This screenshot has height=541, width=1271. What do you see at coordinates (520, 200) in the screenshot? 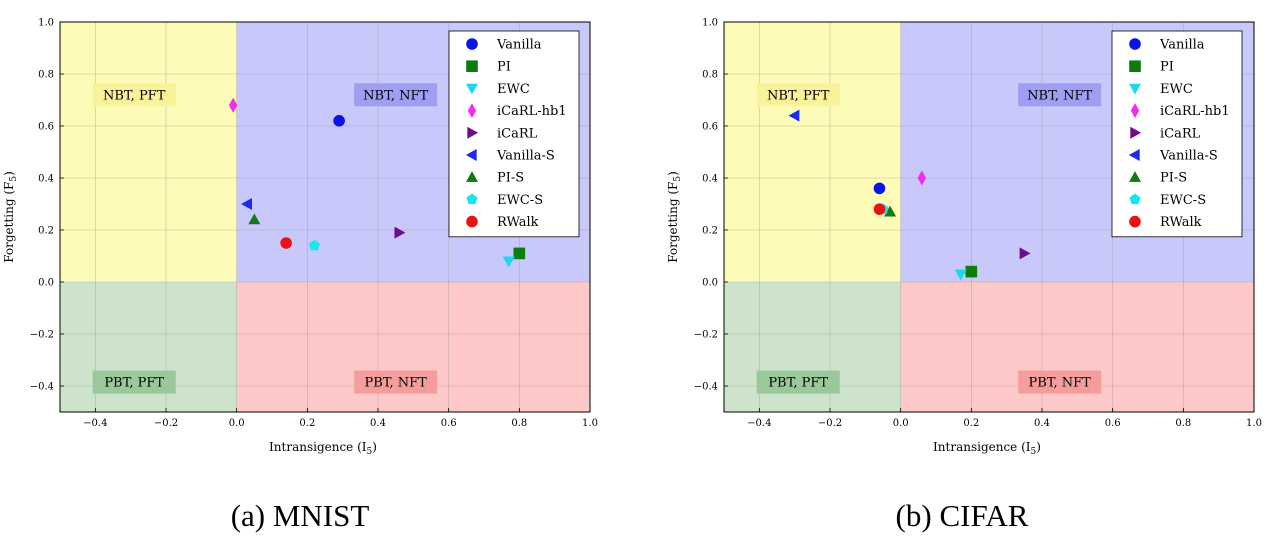
I see `legend-entry-ewc-s: EWC-S` at bounding box center [520, 200].